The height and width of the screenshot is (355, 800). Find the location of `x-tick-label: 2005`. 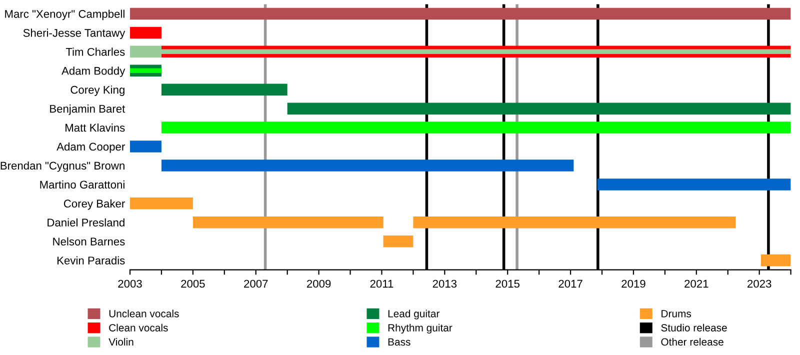

x-tick-label: 2005 is located at coordinates (193, 284).